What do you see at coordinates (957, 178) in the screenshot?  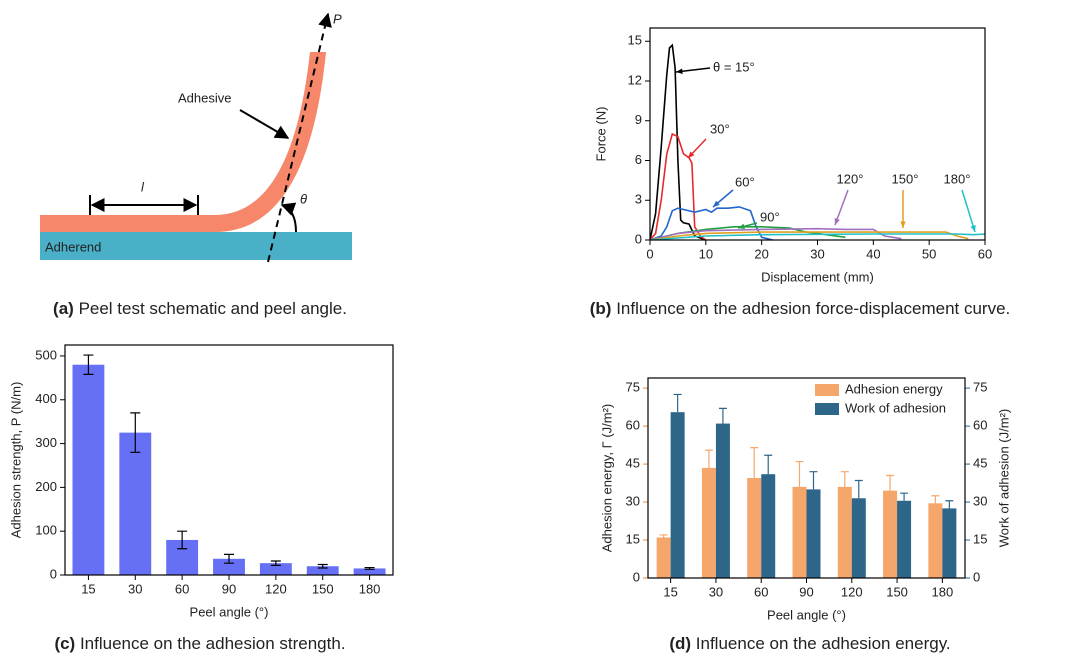 I see `series-label: 180°` at bounding box center [957, 178].